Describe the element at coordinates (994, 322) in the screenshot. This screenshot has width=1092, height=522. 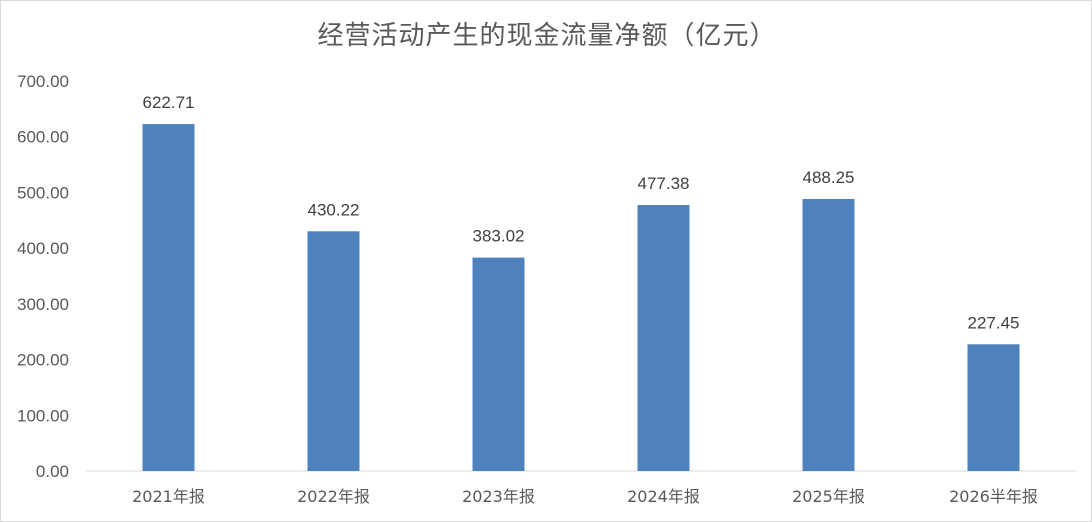
I see `data-label-6: 227.45` at that location.